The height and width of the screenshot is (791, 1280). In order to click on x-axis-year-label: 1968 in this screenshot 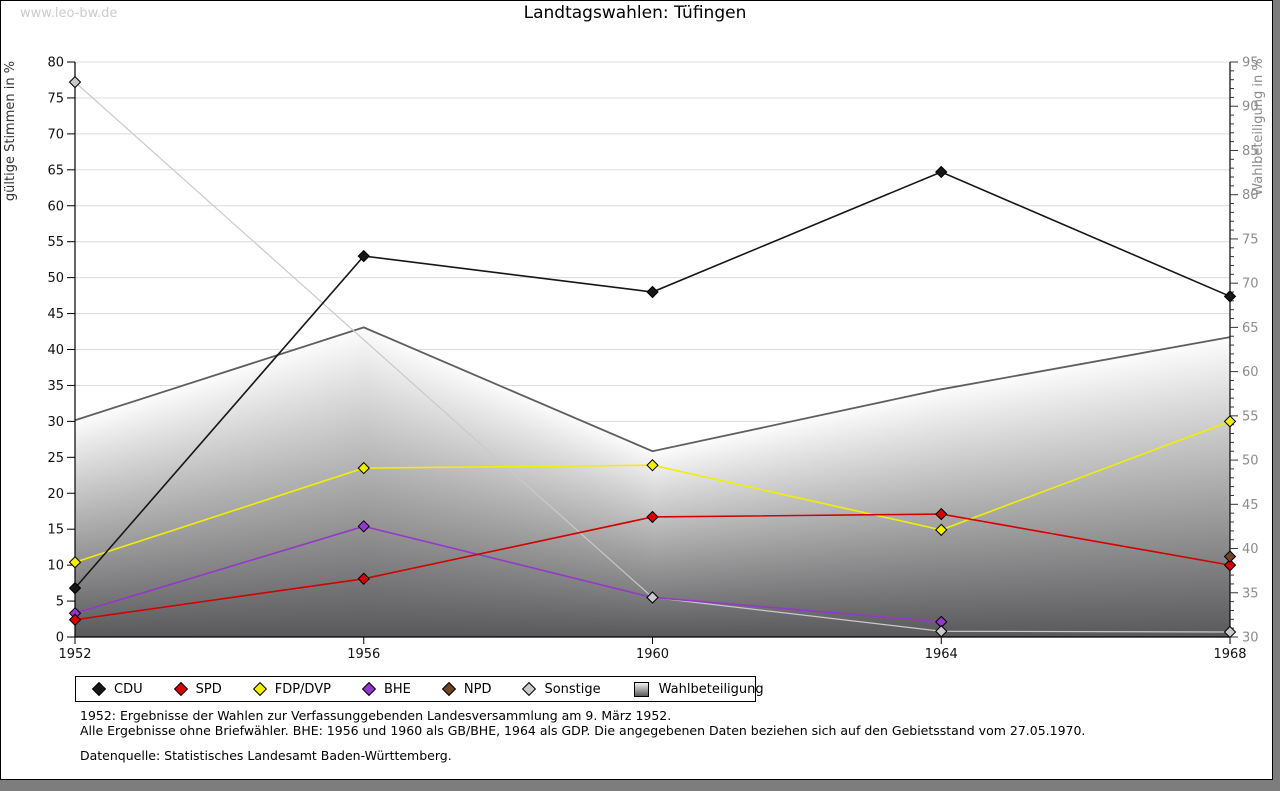, I will do `click(1229, 654)`.